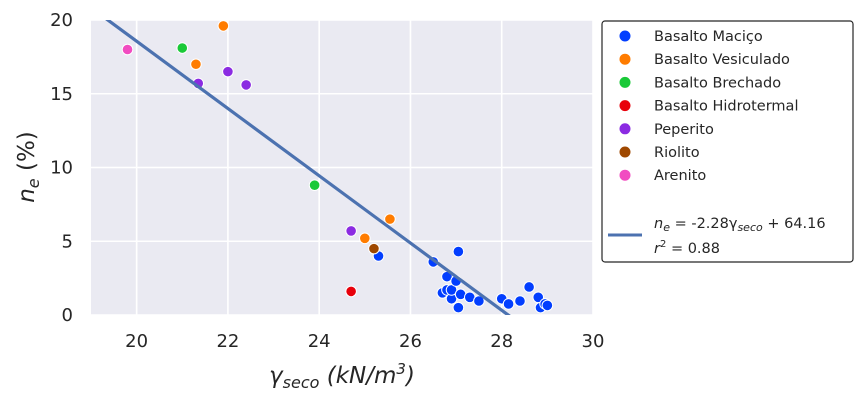 The height and width of the screenshot is (403, 865). What do you see at coordinates (708, 37) in the screenshot?
I see `legend-label: Basalto Maciço` at bounding box center [708, 37].